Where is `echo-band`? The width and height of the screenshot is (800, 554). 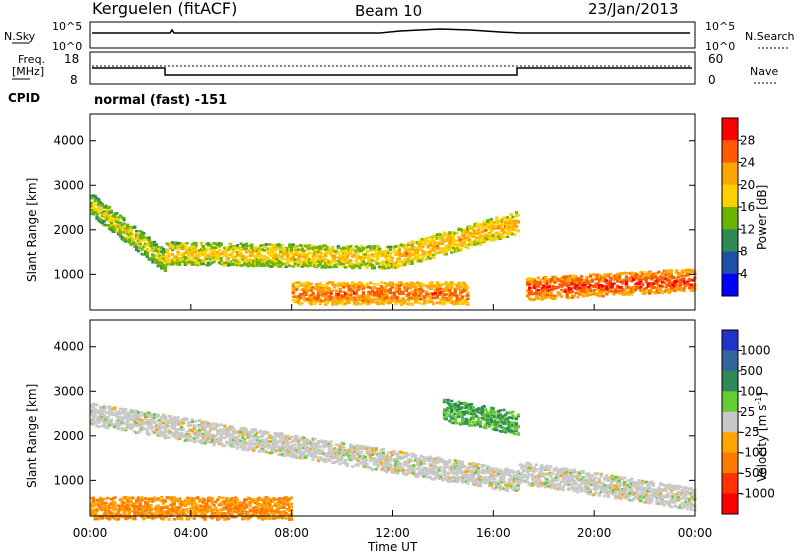
echo-band is located at coordinates (128, 233).